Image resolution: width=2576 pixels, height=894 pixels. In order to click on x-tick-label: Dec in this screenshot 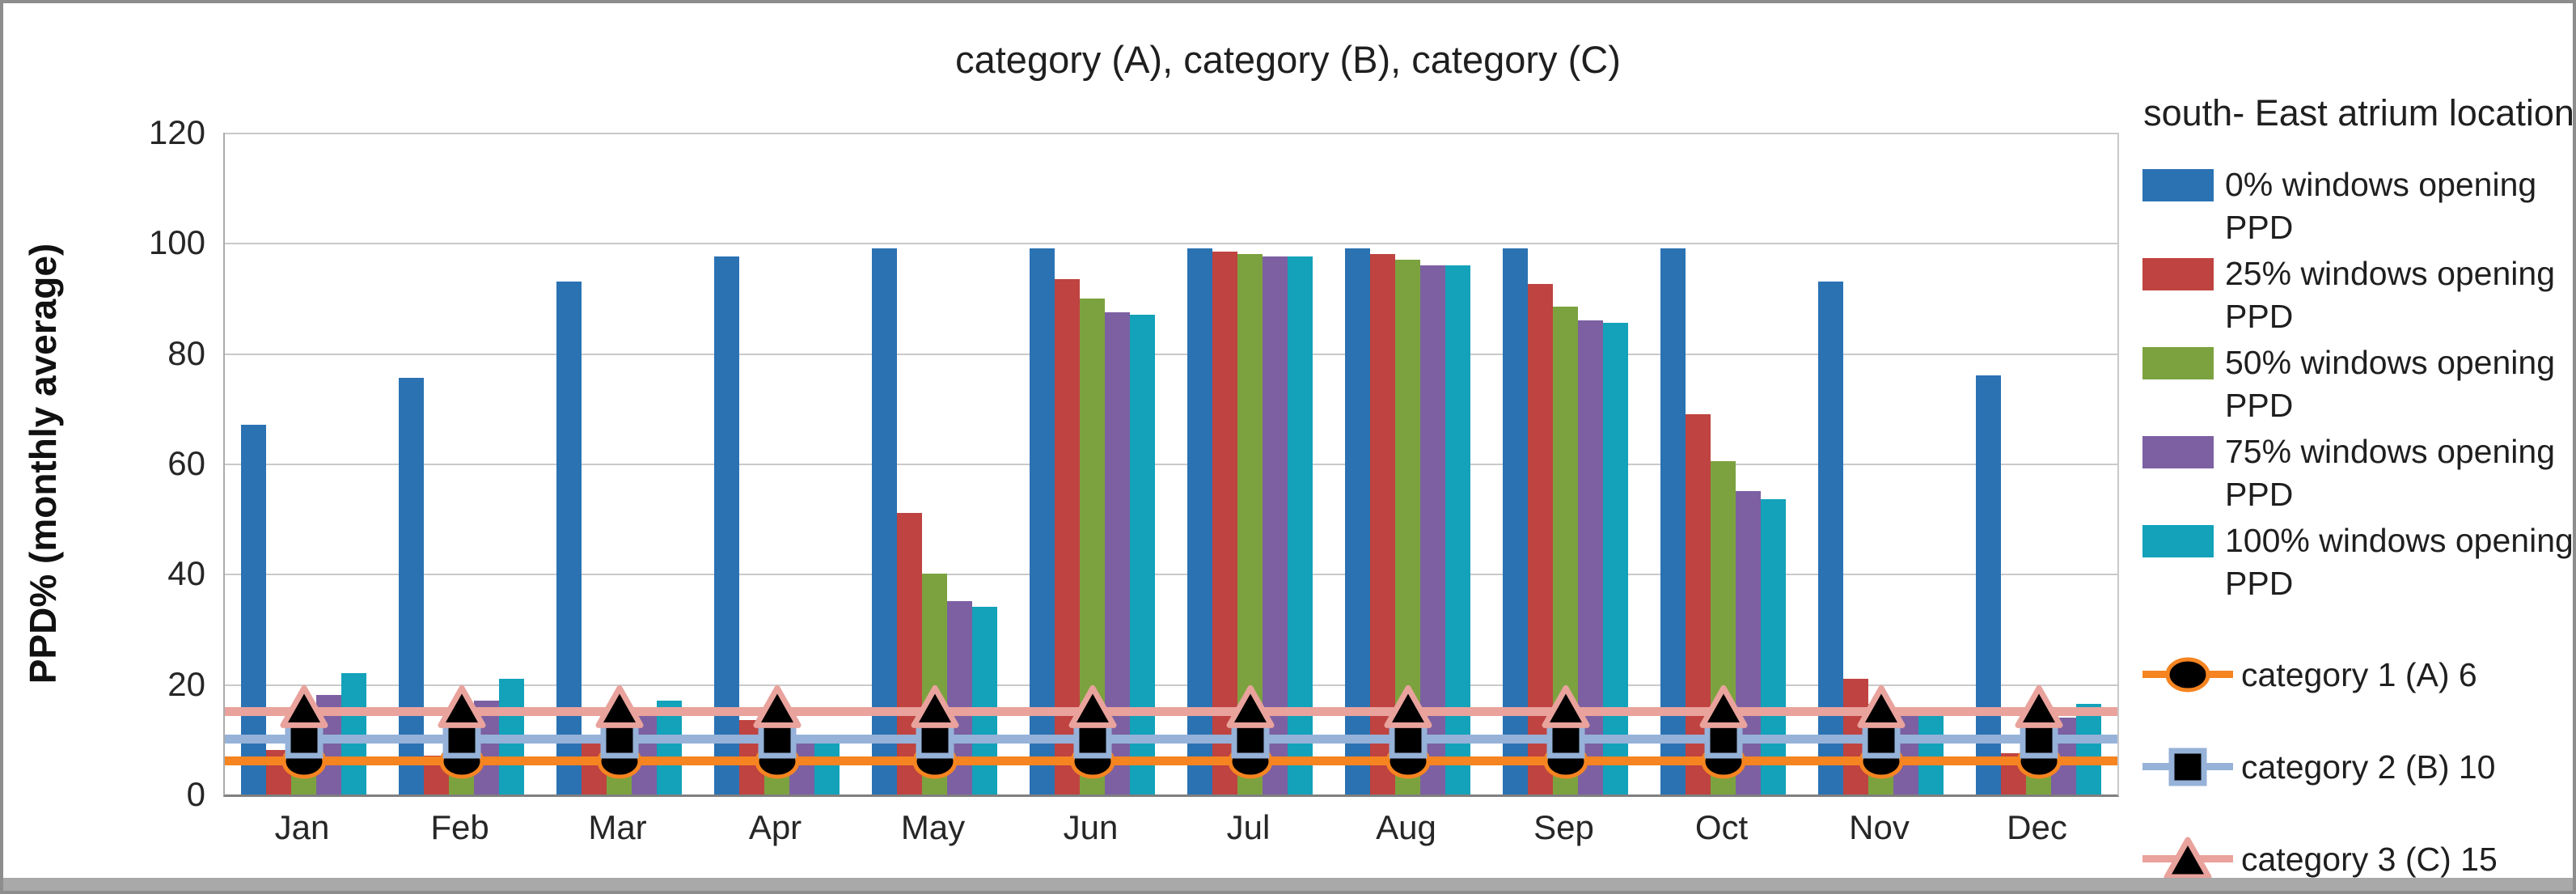, I will do `click(2037, 827)`.